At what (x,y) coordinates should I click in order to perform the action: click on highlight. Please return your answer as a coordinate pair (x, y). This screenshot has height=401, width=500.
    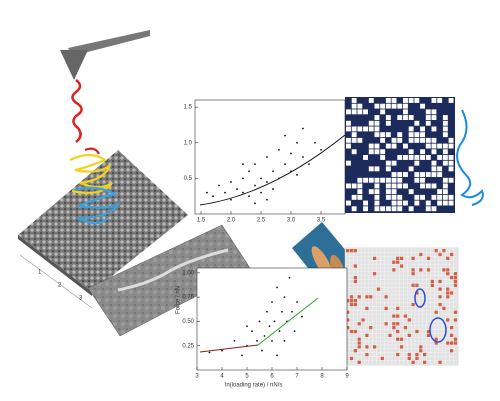
    Looking at the image, I should click on (420, 298).